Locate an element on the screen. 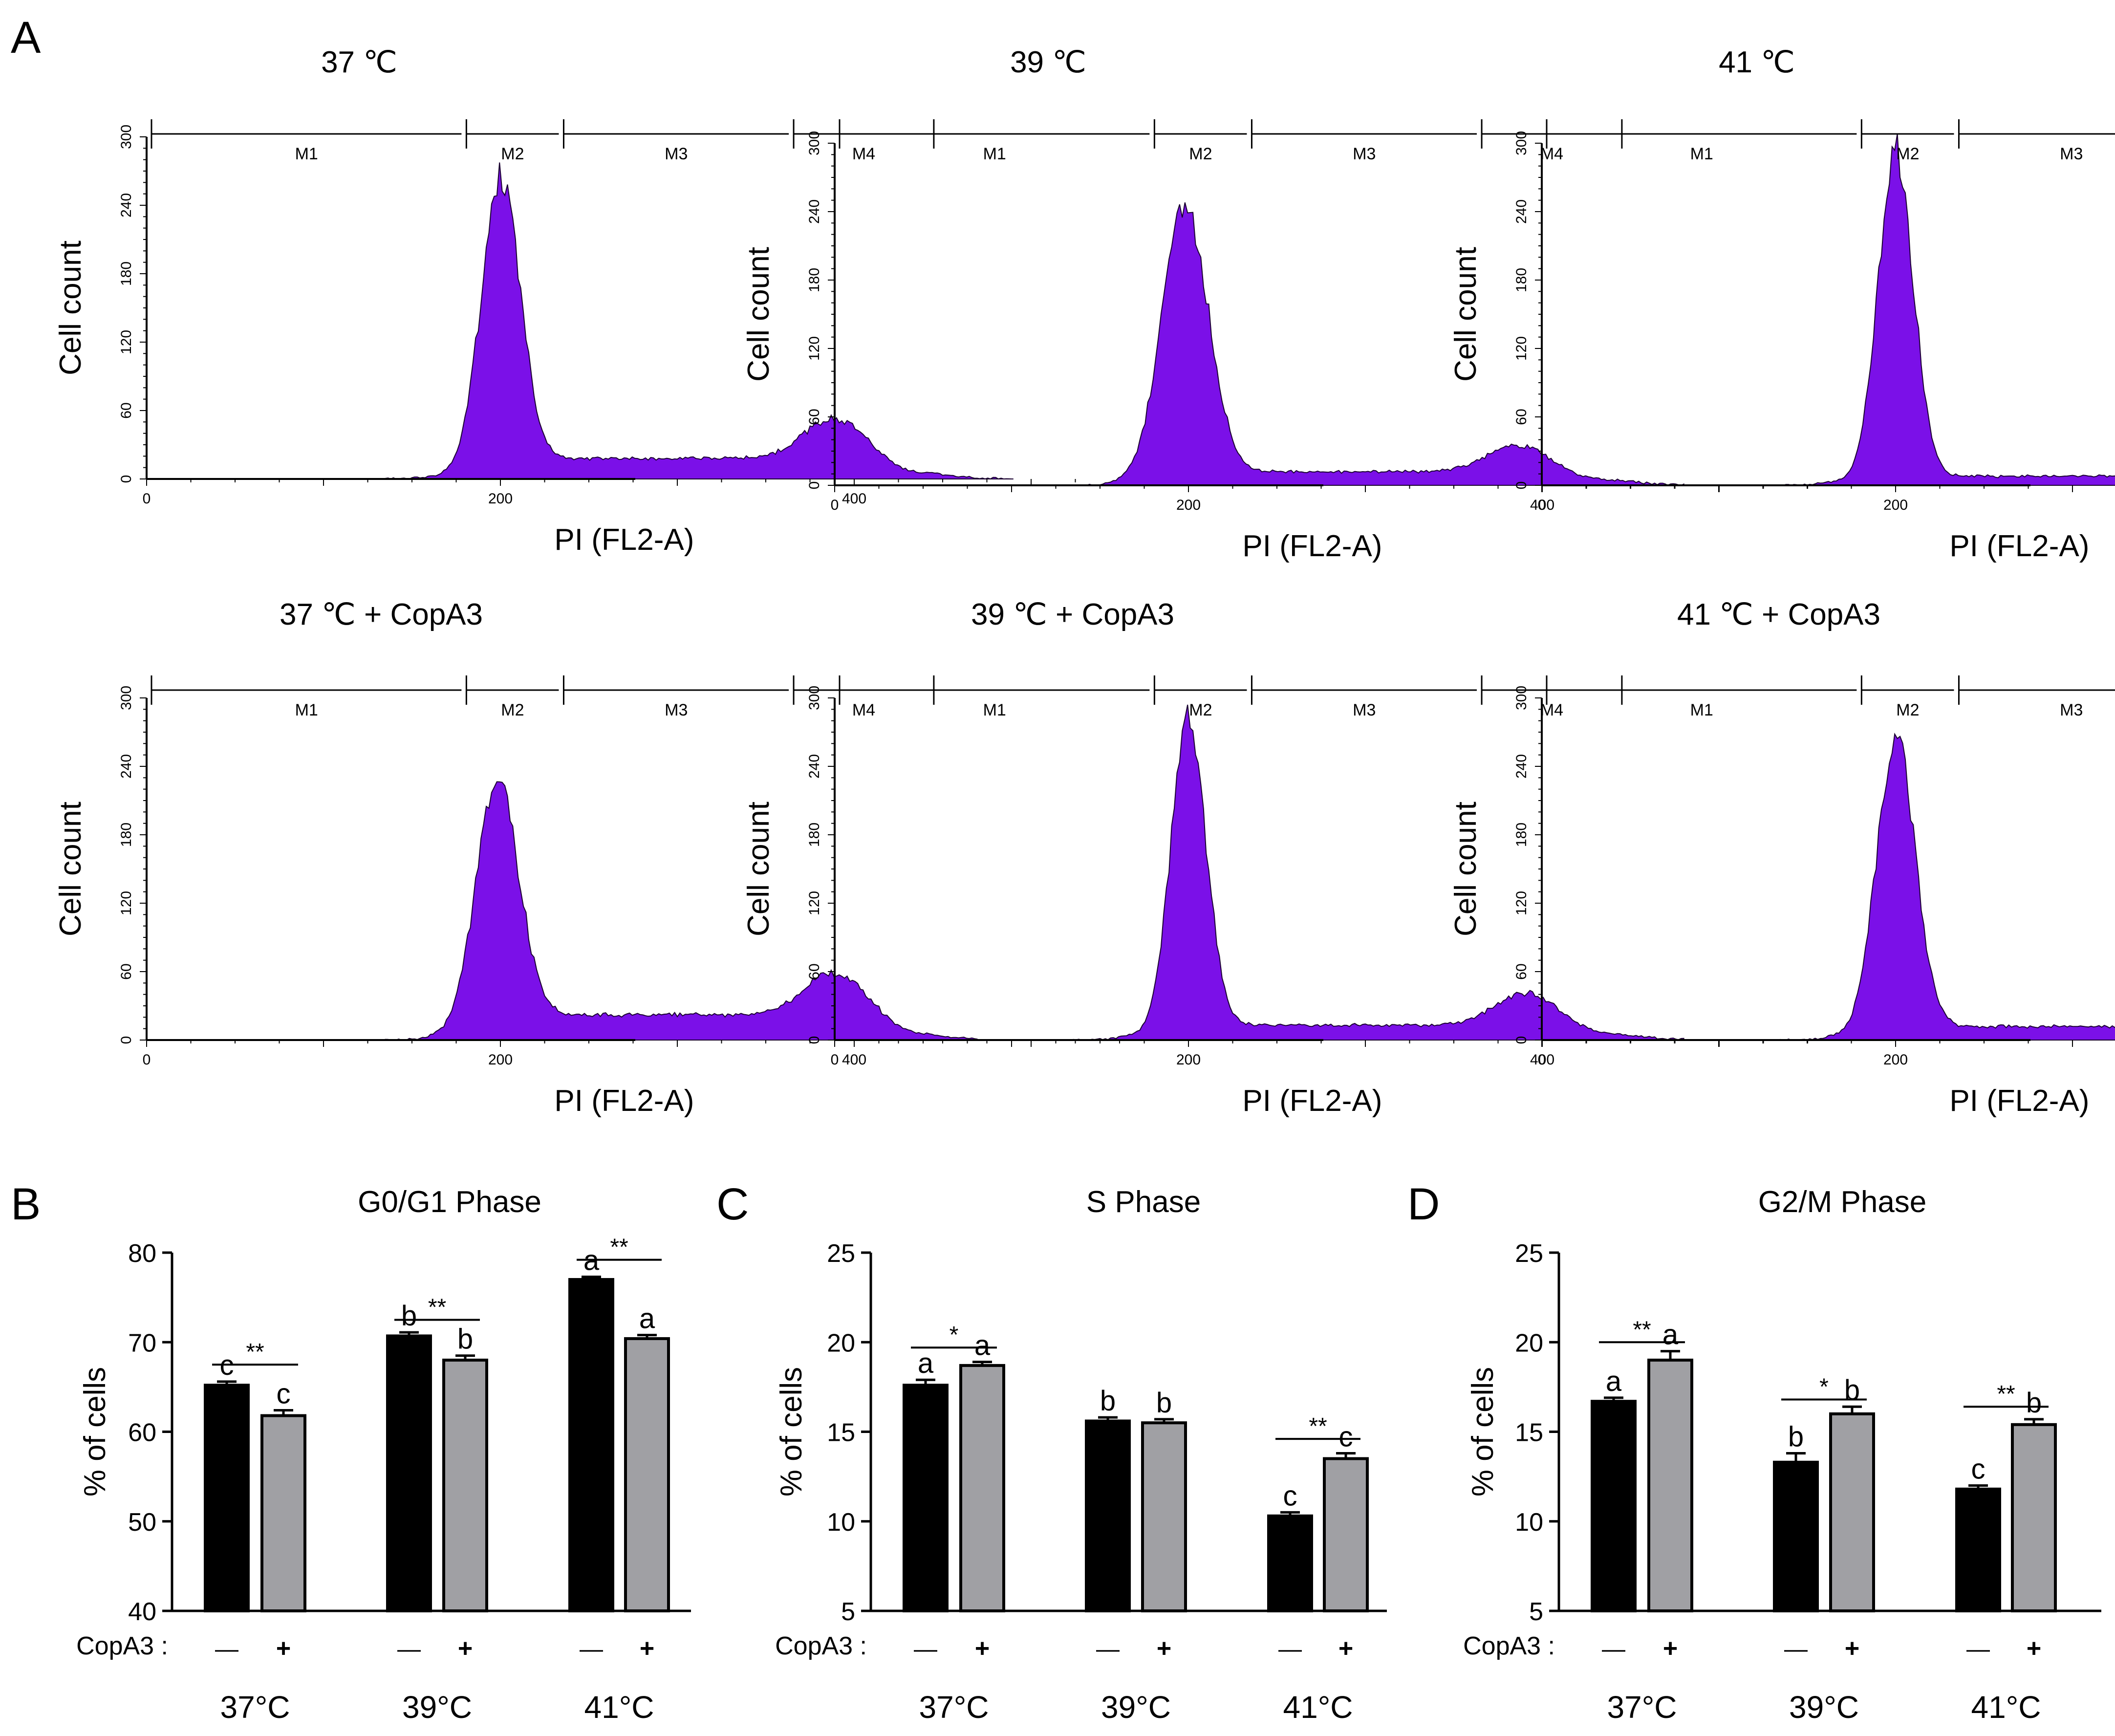  significance-stars: * is located at coordinates (954, 1335).